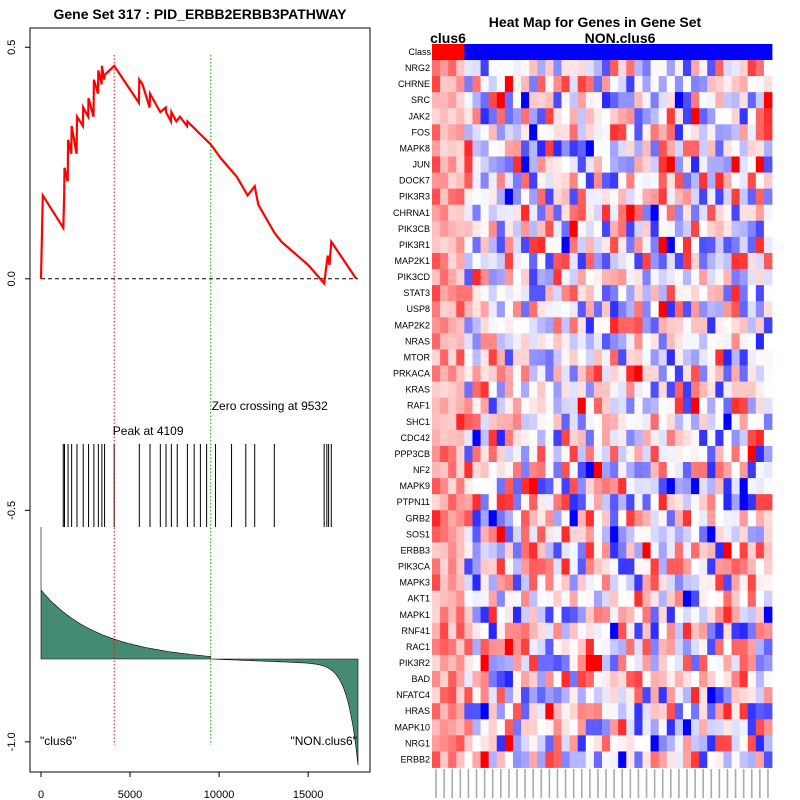 The height and width of the screenshot is (800, 800). What do you see at coordinates (411, 213) in the screenshot?
I see `gene-label: CHRNA1` at bounding box center [411, 213].